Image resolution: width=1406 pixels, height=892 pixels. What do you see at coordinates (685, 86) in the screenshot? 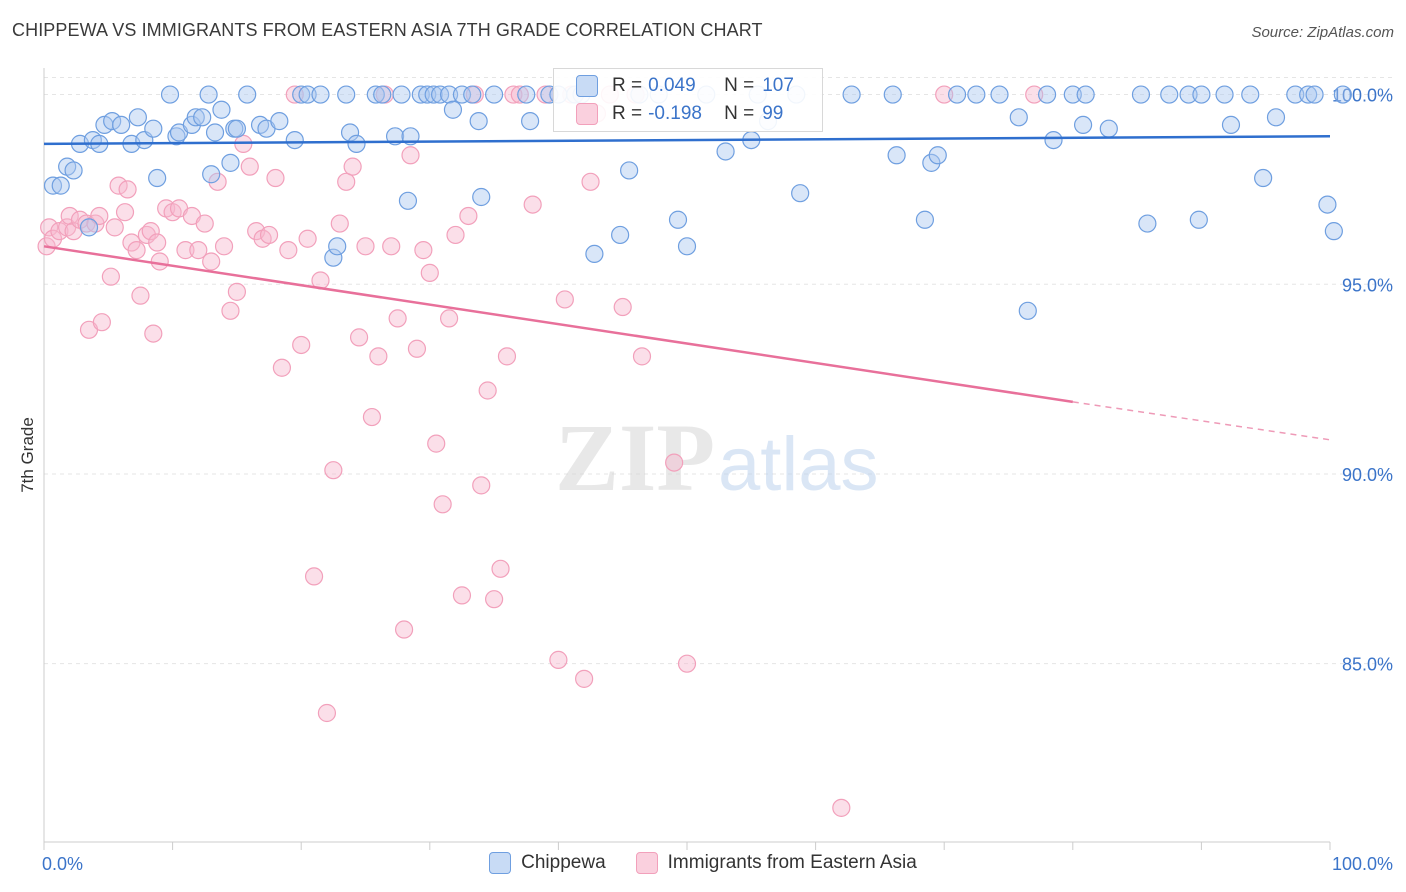
I see `stats-row-chippewa: R = 0.049 N = 107` at bounding box center [685, 86].